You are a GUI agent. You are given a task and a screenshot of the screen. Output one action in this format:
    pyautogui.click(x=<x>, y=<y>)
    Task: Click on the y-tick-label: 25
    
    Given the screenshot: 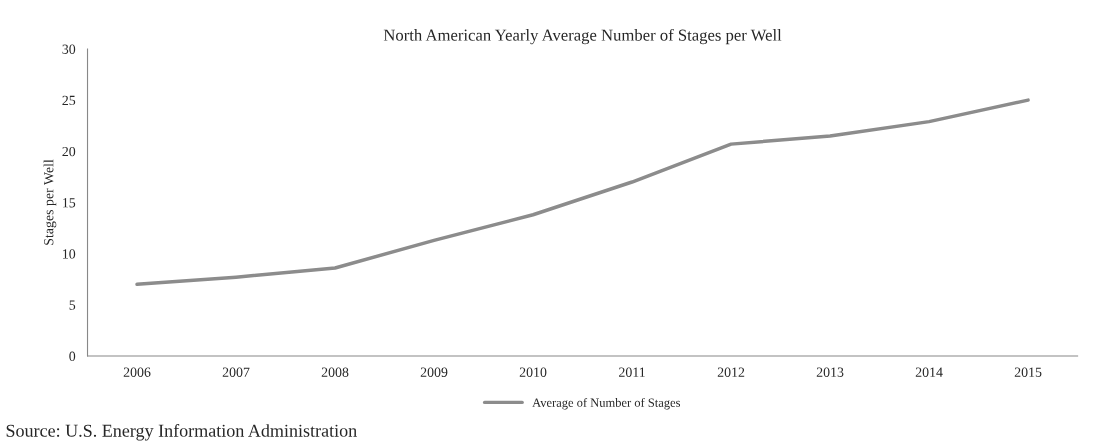 What is the action you would take?
    pyautogui.click(x=69, y=100)
    